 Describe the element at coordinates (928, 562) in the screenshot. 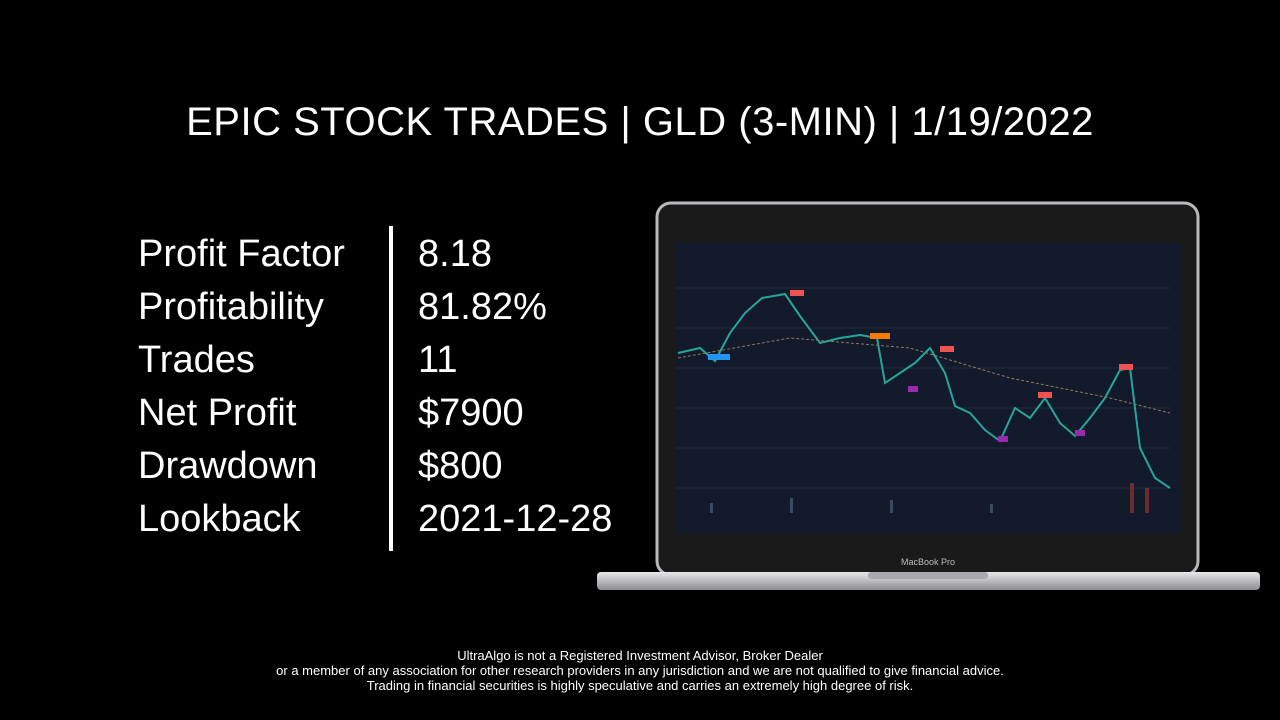

I see `laptop-label: MacBook Pro` at that location.